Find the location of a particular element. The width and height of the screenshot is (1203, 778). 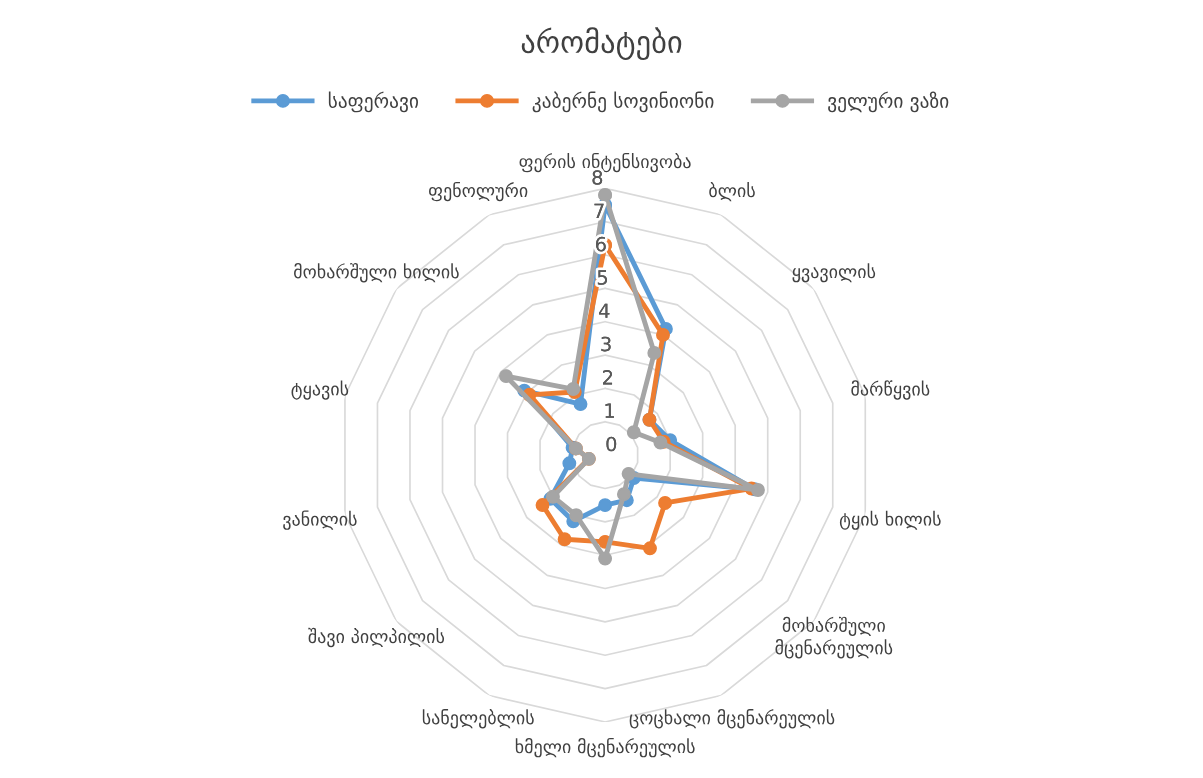

spoke-label: ბლის is located at coordinates (732, 191).